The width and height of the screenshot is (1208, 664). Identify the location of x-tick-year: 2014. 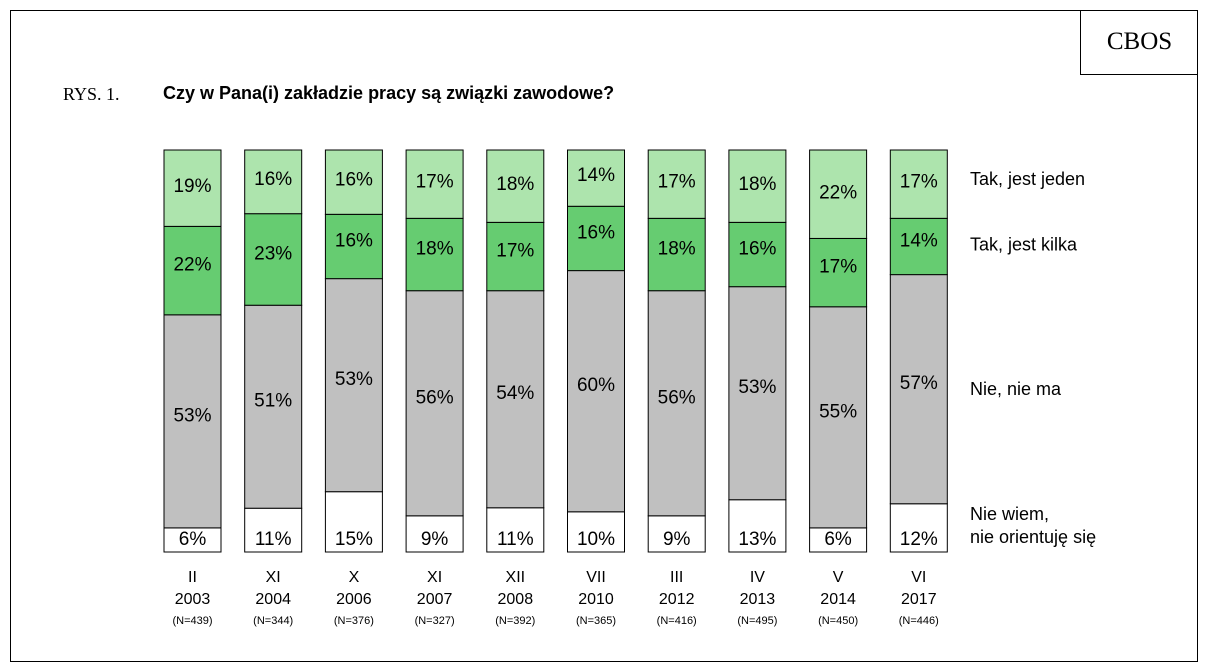
(838, 599).